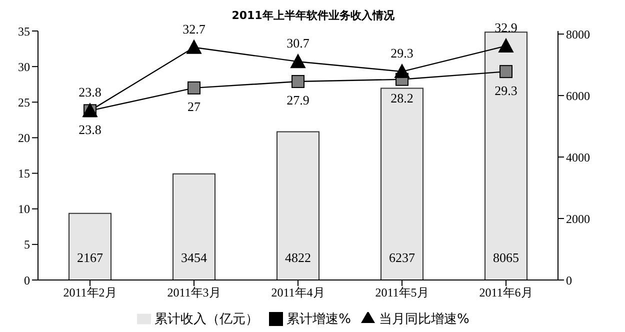 The image size is (625, 332). I want to click on data-label: 3454, so click(194, 257).